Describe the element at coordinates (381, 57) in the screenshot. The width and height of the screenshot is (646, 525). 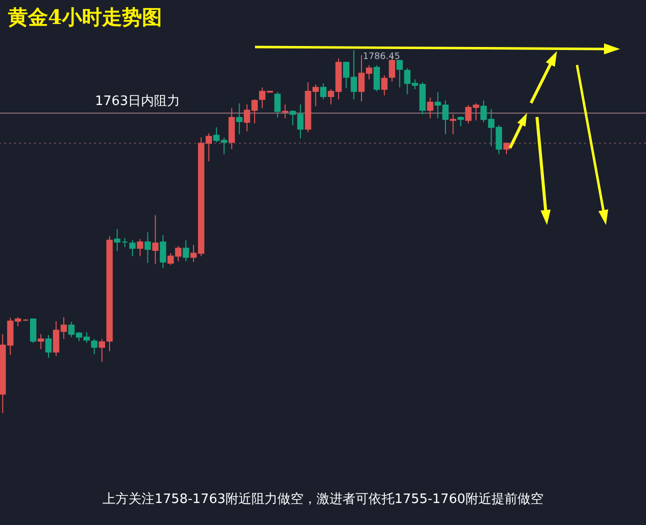
I see `annotation: 1786.45` at that location.